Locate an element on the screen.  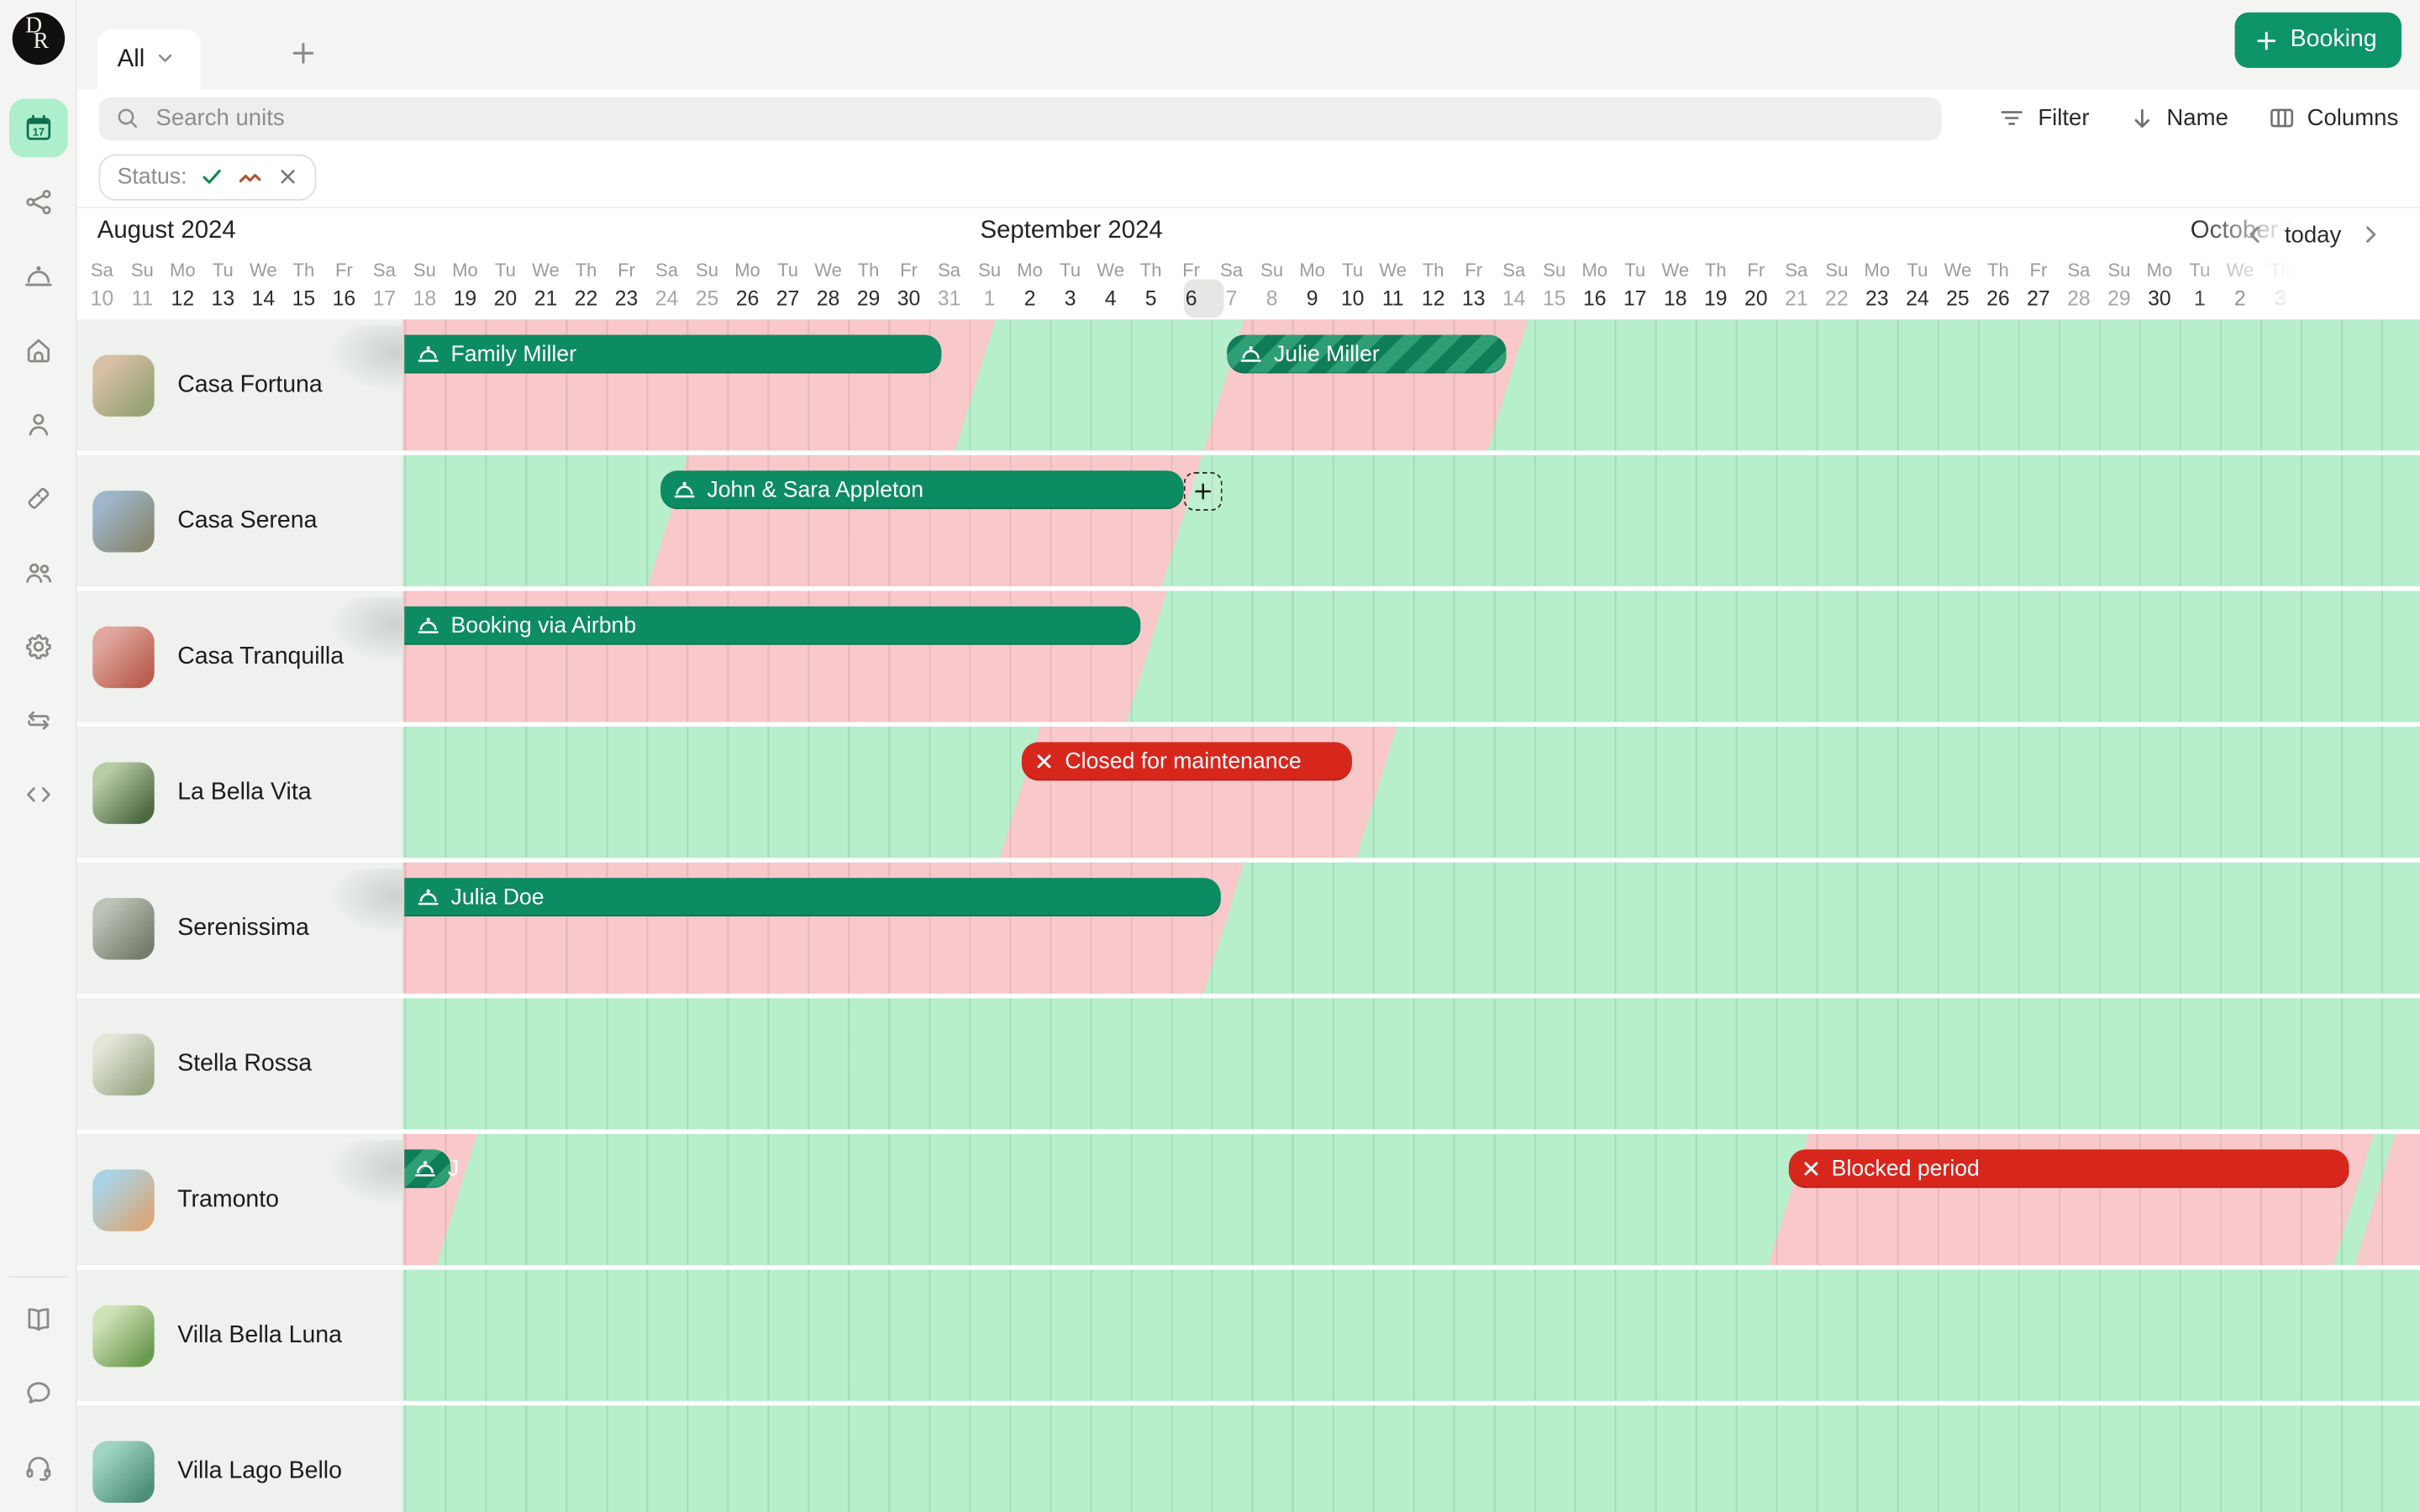
brand-logo: D R is located at coordinates (38, 39).